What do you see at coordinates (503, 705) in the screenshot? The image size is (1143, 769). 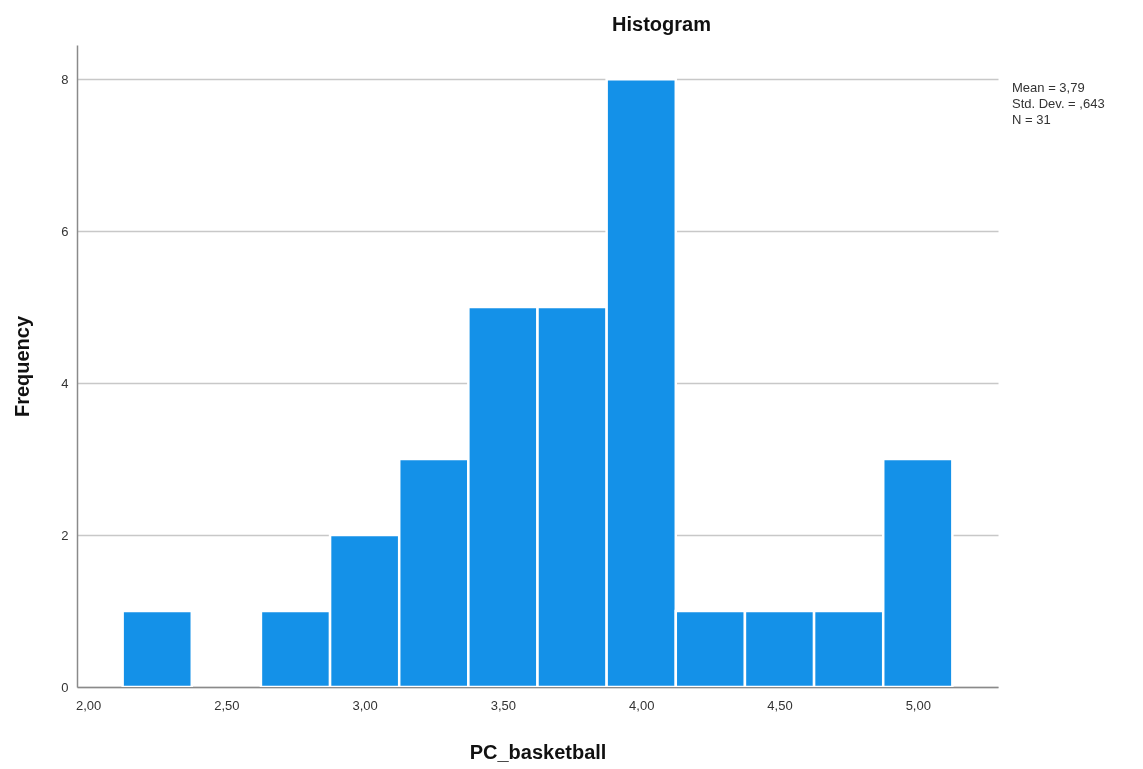 I see `x-tick-label: 3,50` at bounding box center [503, 705].